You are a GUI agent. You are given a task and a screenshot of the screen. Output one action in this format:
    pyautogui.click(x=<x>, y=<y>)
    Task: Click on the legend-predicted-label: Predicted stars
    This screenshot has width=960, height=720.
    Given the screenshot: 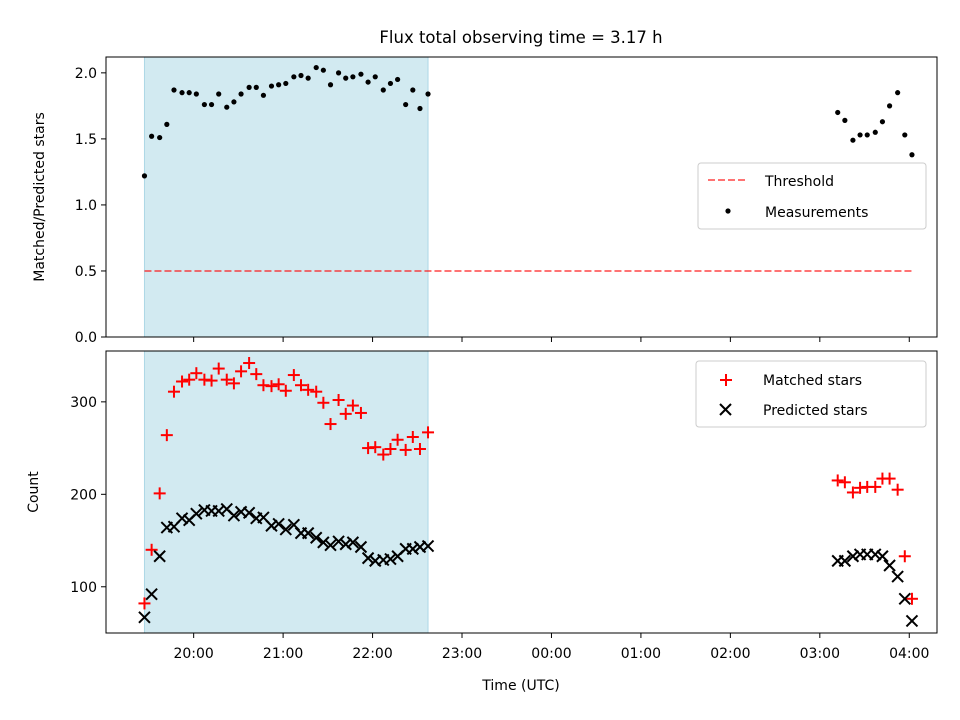 What is the action you would take?
    pyautogui.click(x=815, y=411)
    